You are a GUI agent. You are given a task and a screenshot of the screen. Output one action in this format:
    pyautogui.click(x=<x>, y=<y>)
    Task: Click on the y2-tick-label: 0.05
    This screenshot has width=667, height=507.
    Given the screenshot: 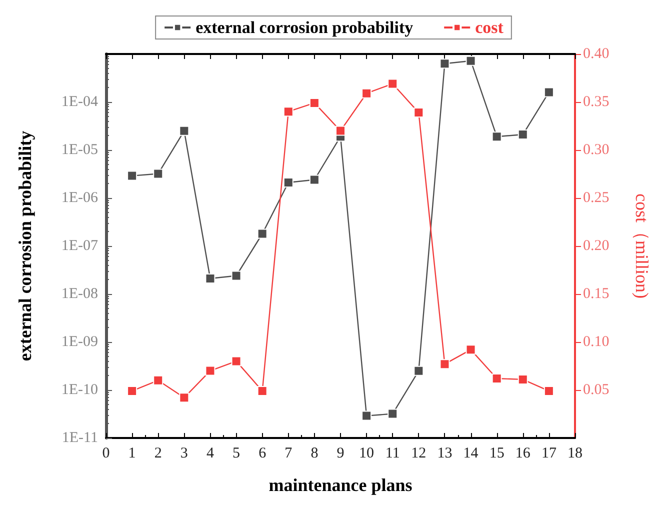 What is the action you would take?
    pyautogui.click(x=596, y=390)
    